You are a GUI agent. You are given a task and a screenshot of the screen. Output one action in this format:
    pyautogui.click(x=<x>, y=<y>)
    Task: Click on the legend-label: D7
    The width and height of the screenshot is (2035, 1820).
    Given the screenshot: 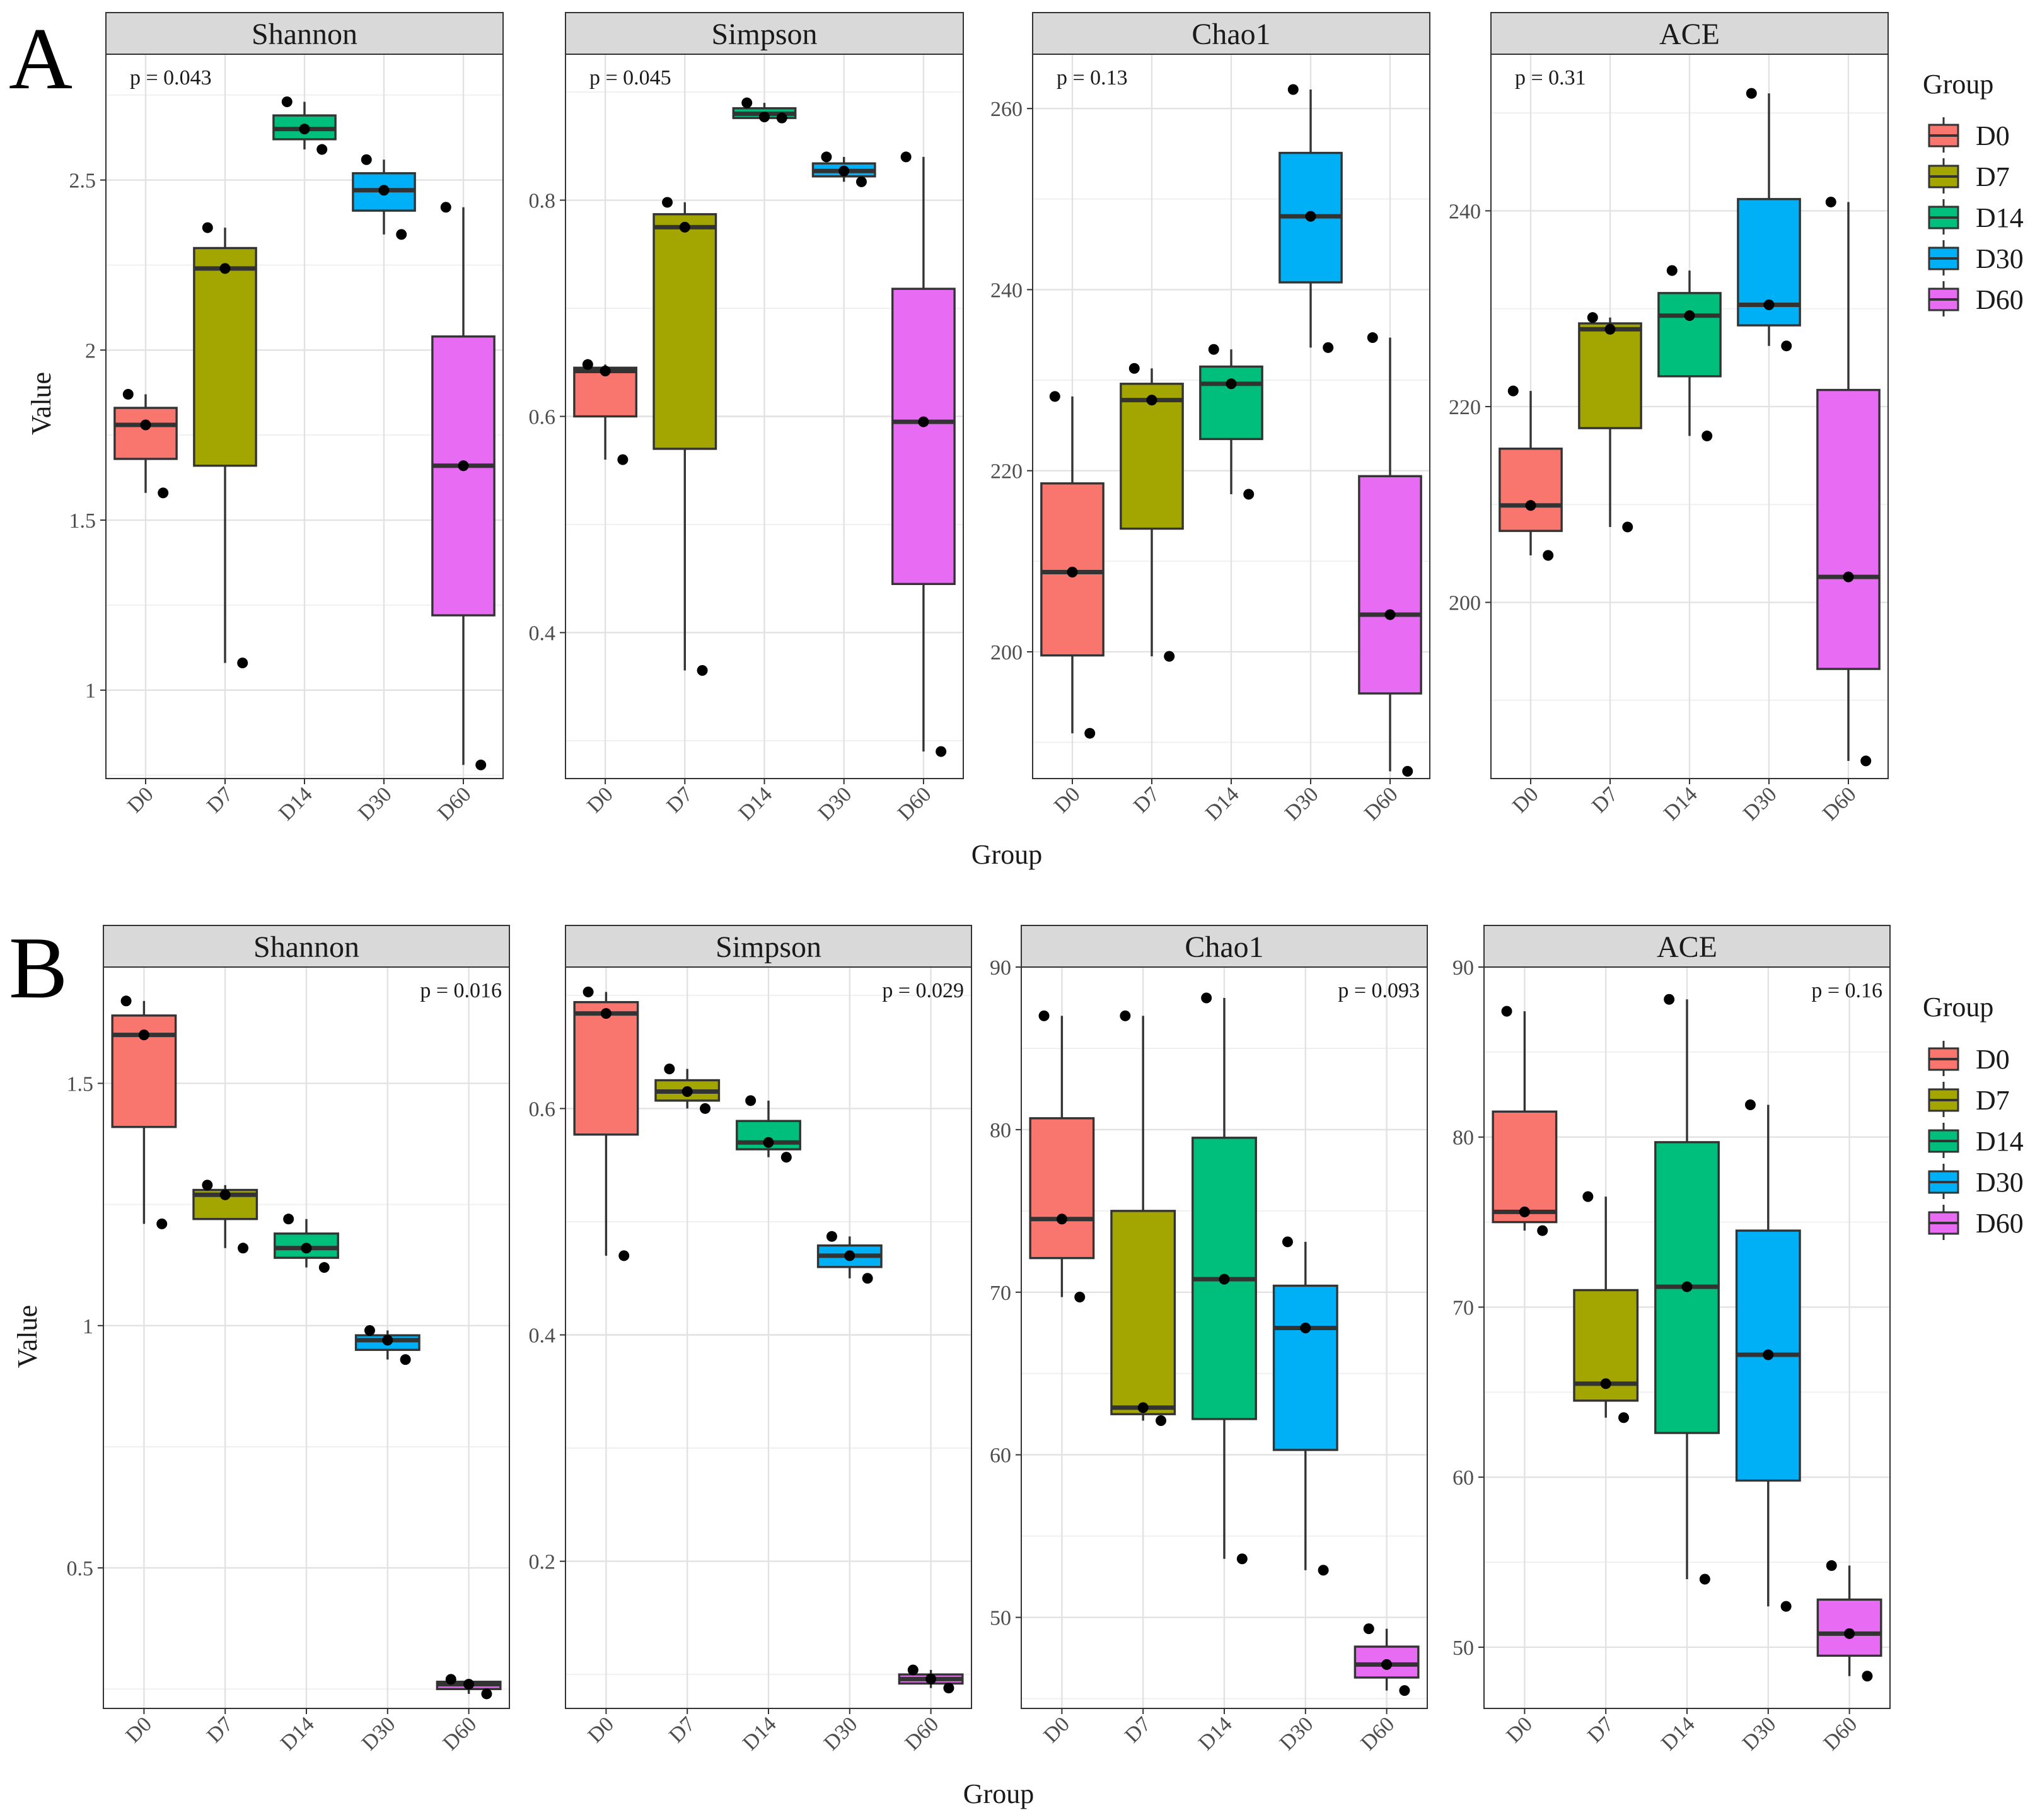 What is the action you would take?
    pyautogui.click(x=1993, y=1100)
    